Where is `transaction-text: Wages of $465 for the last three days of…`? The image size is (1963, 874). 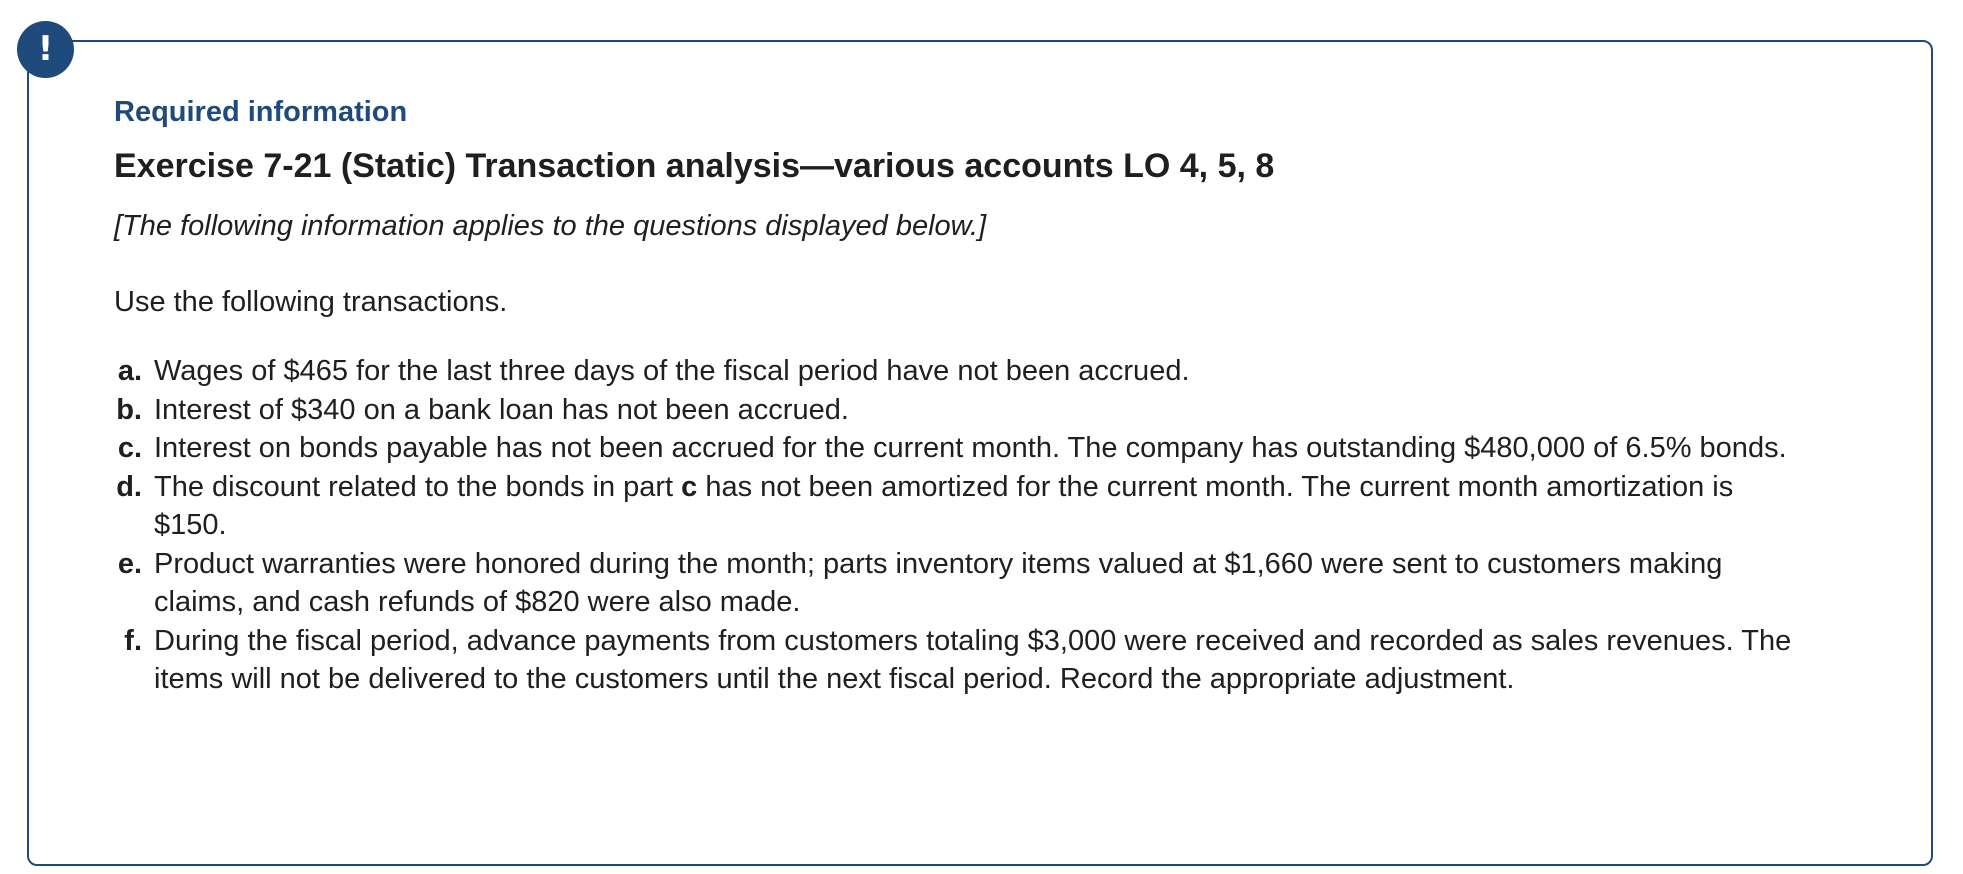
transaction-text: Wages of $465 for the last three days of… is located at coordinates (672, 371).